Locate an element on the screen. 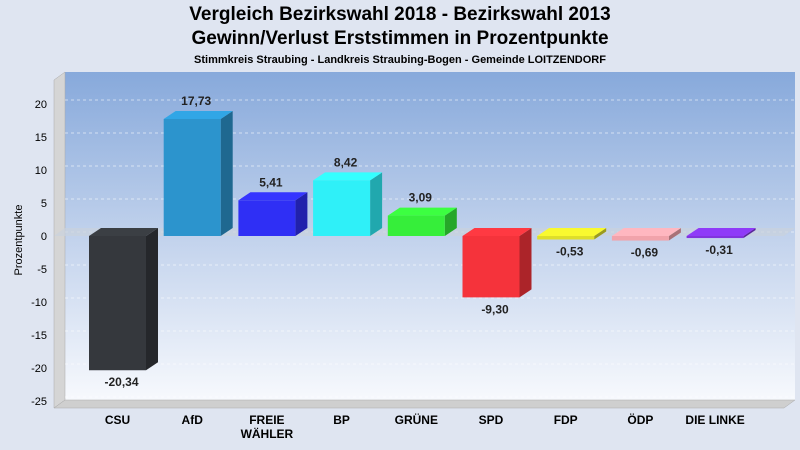 The height and width of the screenshot is (450, 800). y-tick-label: -5 is located at coordinates (42, 270).